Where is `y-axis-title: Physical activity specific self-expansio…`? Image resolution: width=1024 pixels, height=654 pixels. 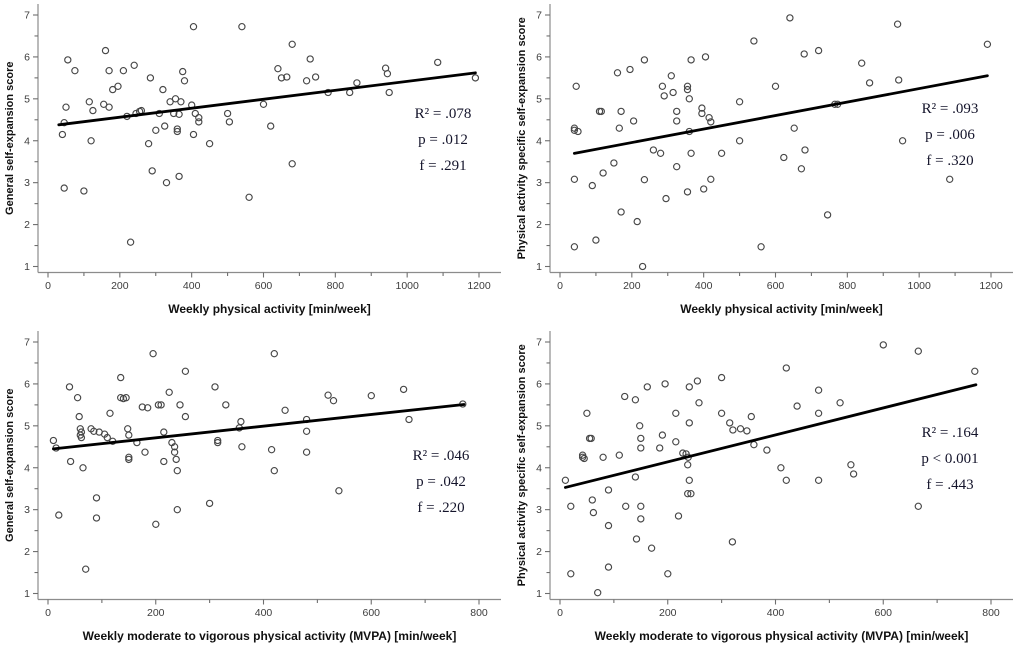
y-axis-title: Physical activity specific self-expansio… is located at coordinates (522, 465).